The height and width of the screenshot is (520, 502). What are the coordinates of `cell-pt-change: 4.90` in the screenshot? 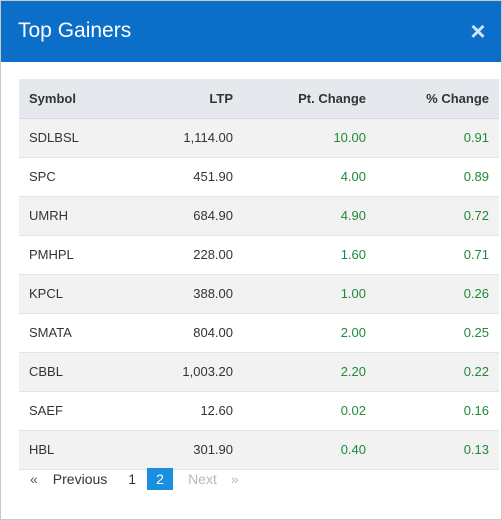 It's located at (309, 216).